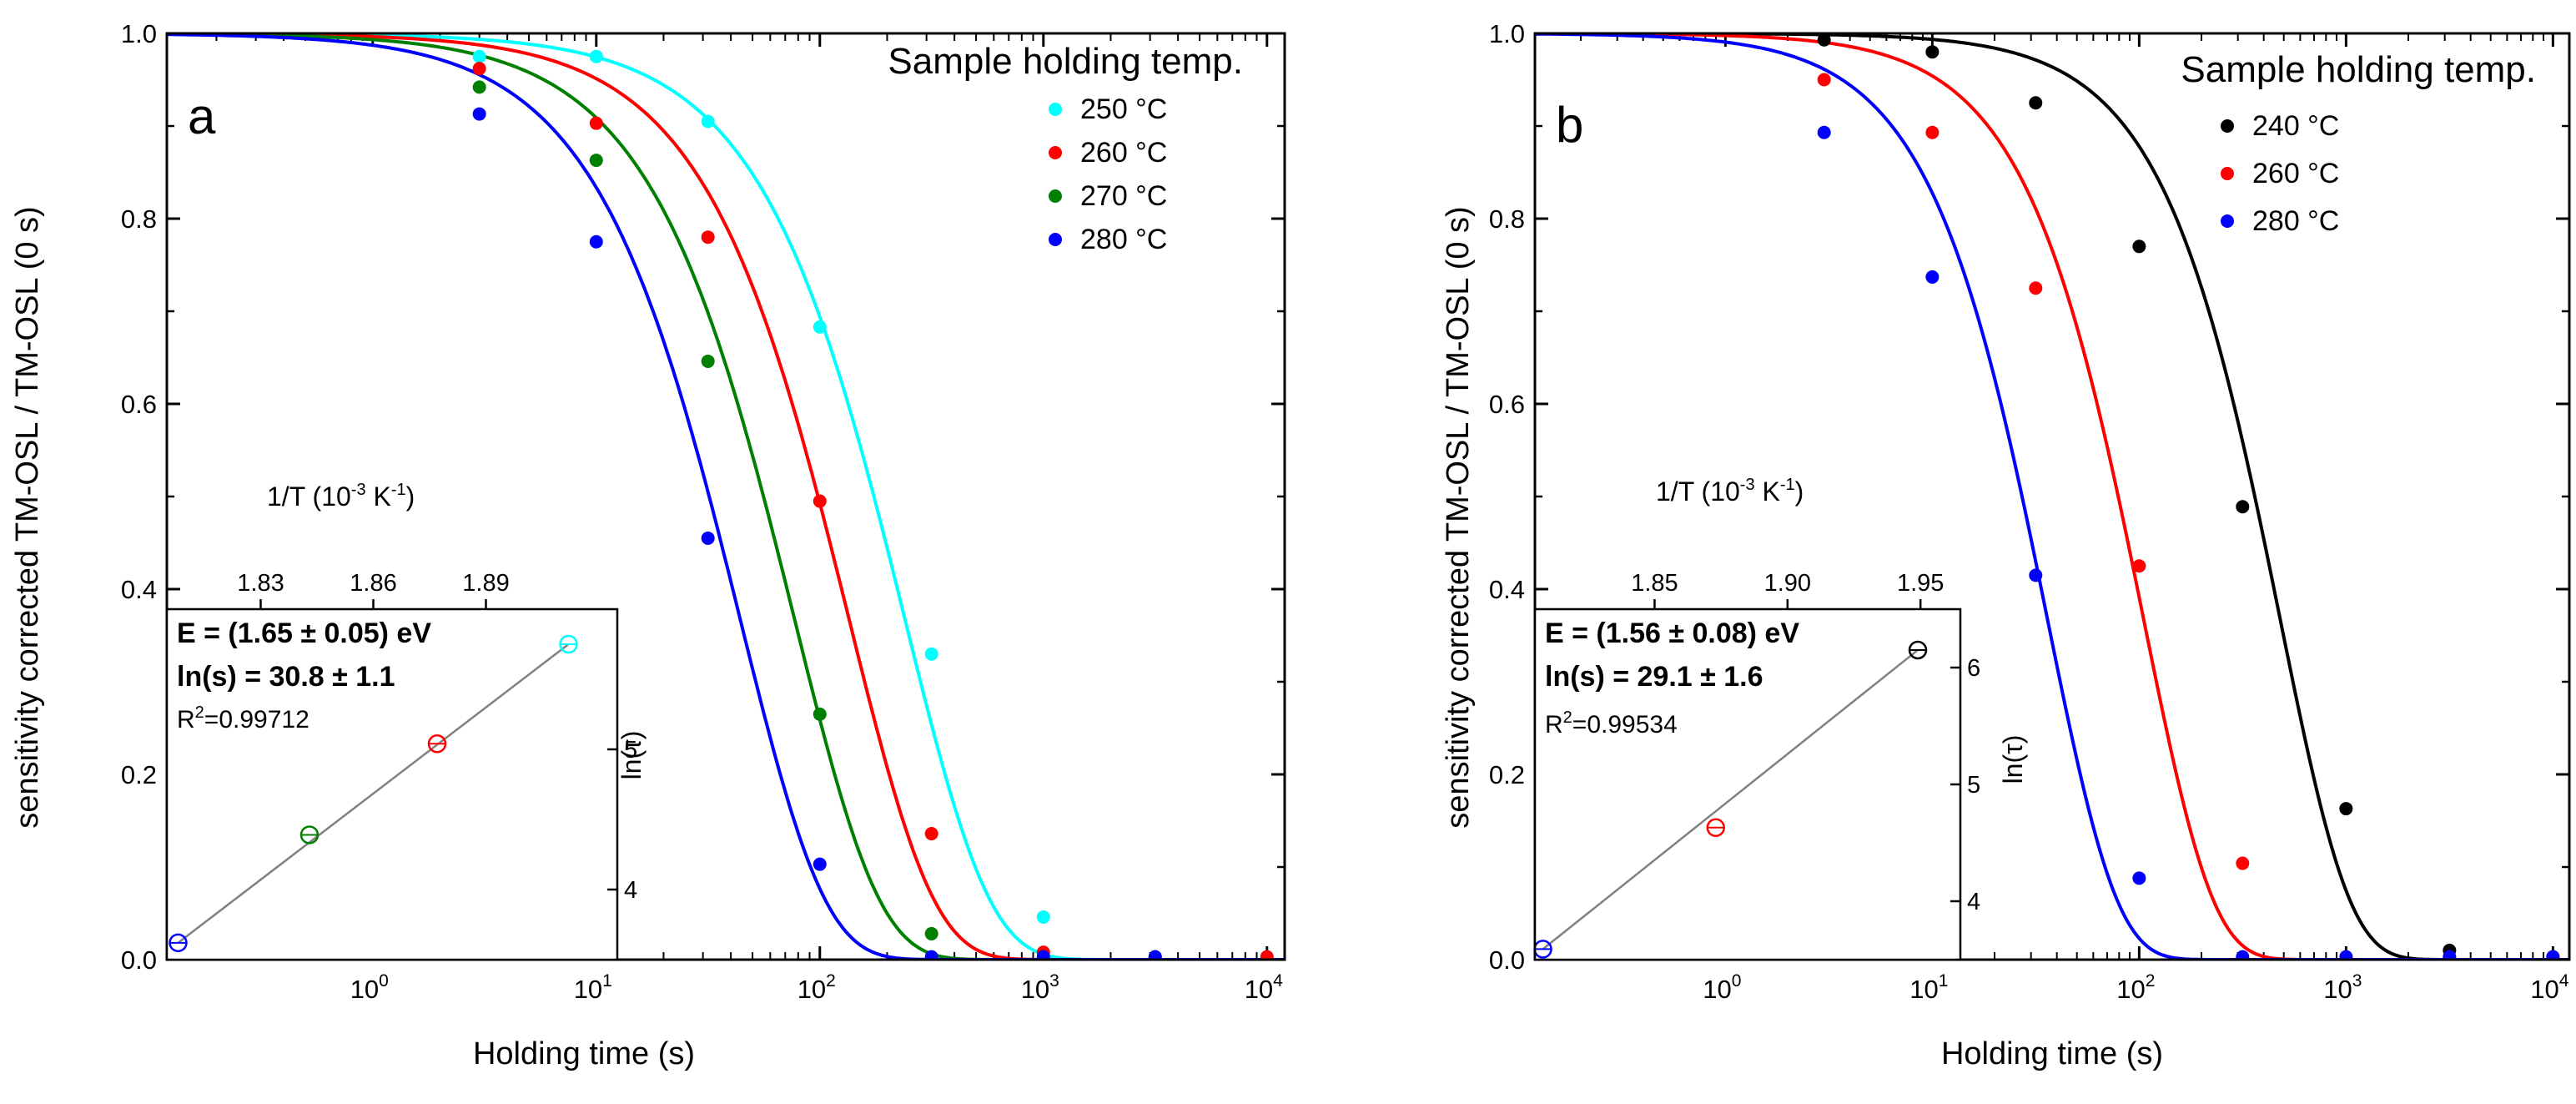 Image resolution: width=2576 pixels, height=1104 pixels. What do you see at coordinates (1722, 988) in the screenshot?
I see `x-tick-label: 10⁰` at bounding box center [1722, 988].